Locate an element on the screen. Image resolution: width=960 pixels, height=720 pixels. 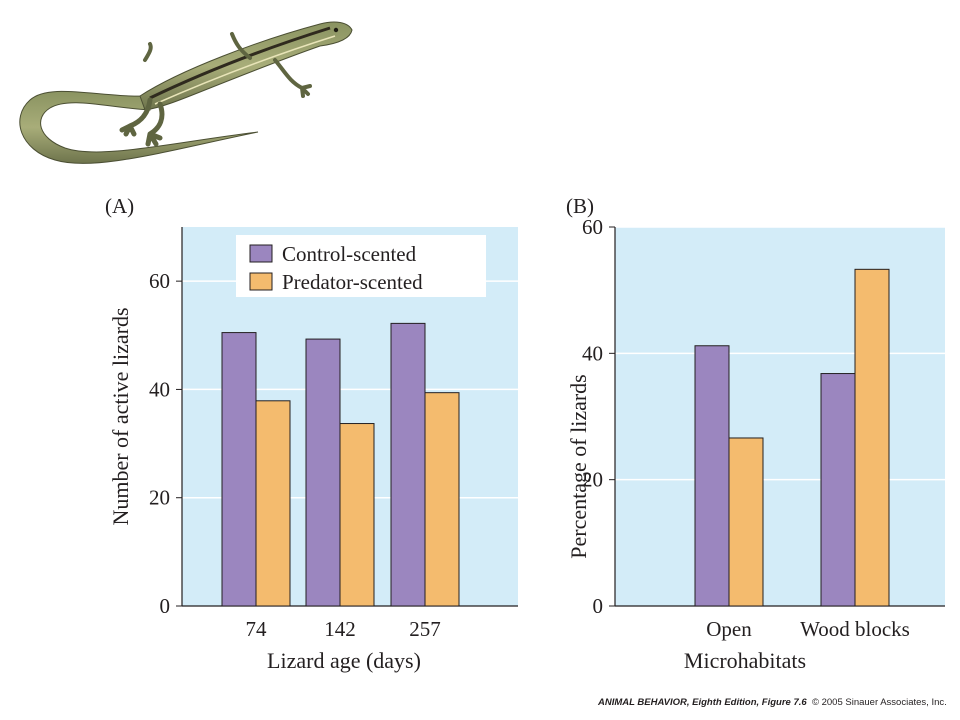
credit-copyright: © 2005 Sinauer Associates, Inc. is located at coordinates (879, 702).